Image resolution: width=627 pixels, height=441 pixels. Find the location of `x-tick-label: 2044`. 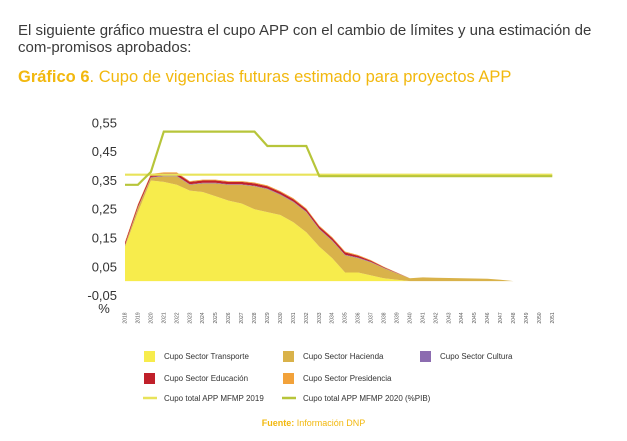

x-tick-label: 2044 is located at coordinates (462, 317).